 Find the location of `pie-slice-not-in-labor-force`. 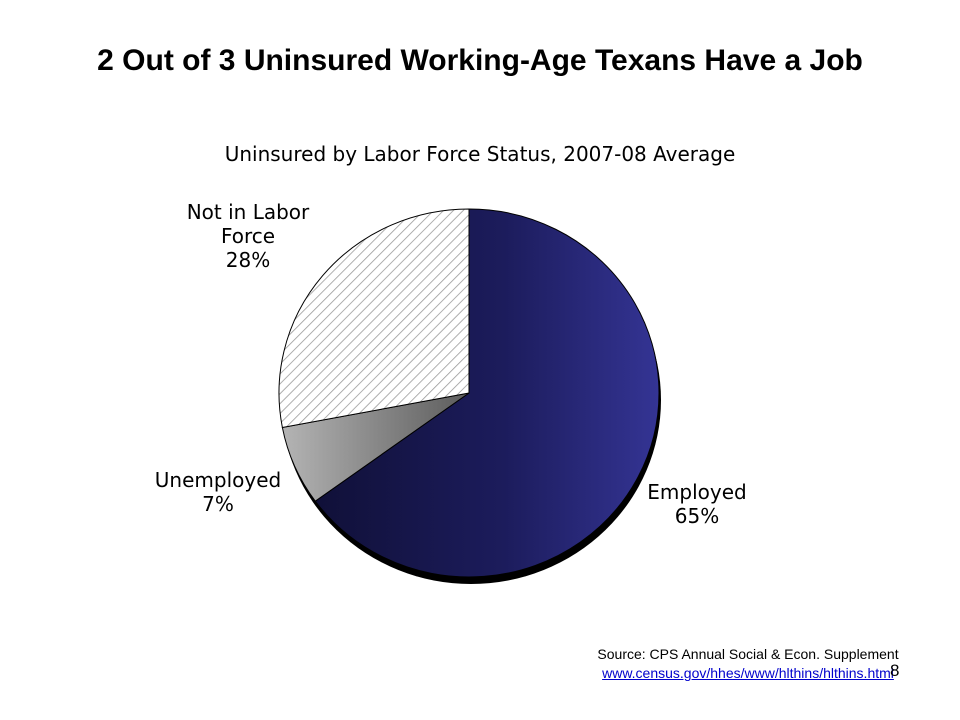

pie-slice-not-in-labor-force is located at coordinates (374, 318).